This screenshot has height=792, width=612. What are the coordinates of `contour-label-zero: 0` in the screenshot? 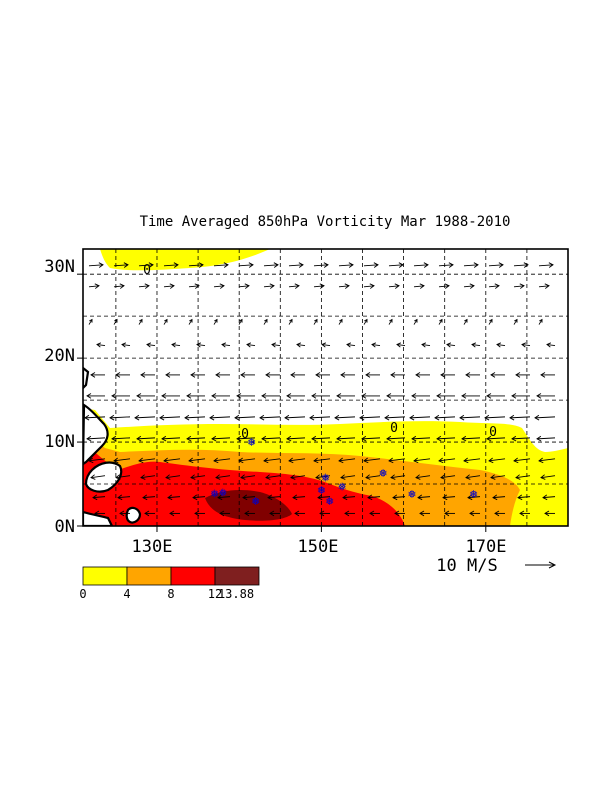 It's located at (493, 432).